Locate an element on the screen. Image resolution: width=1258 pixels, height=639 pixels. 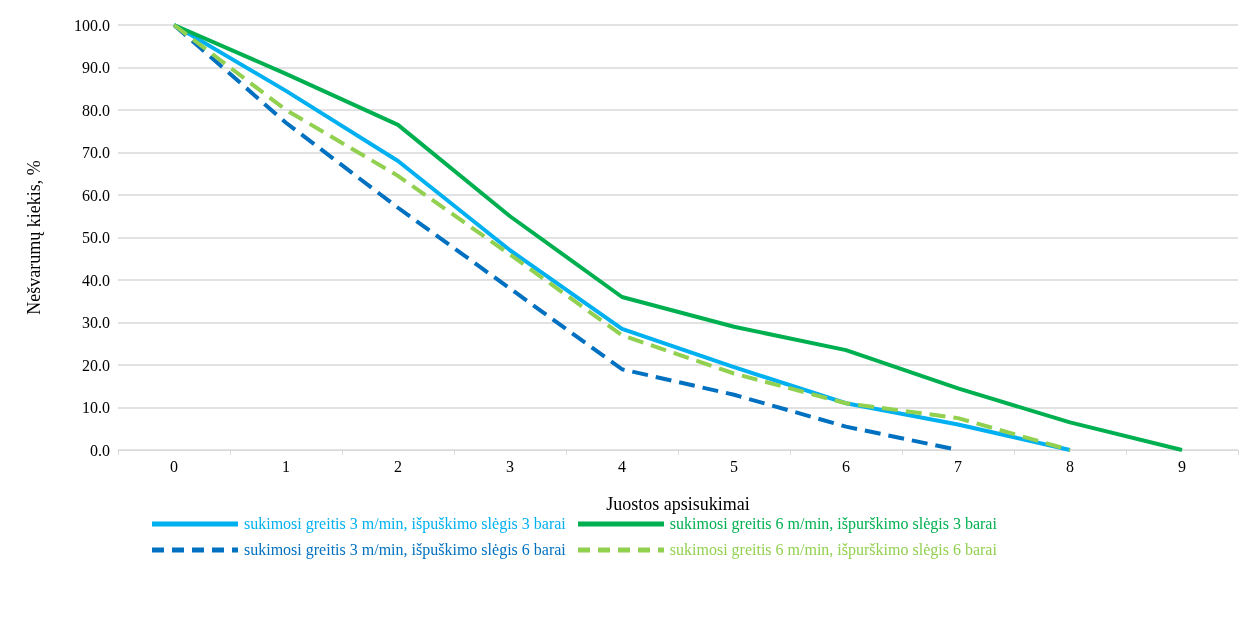
y-tick-label: 80.0 is located at coordinates (96, 110).